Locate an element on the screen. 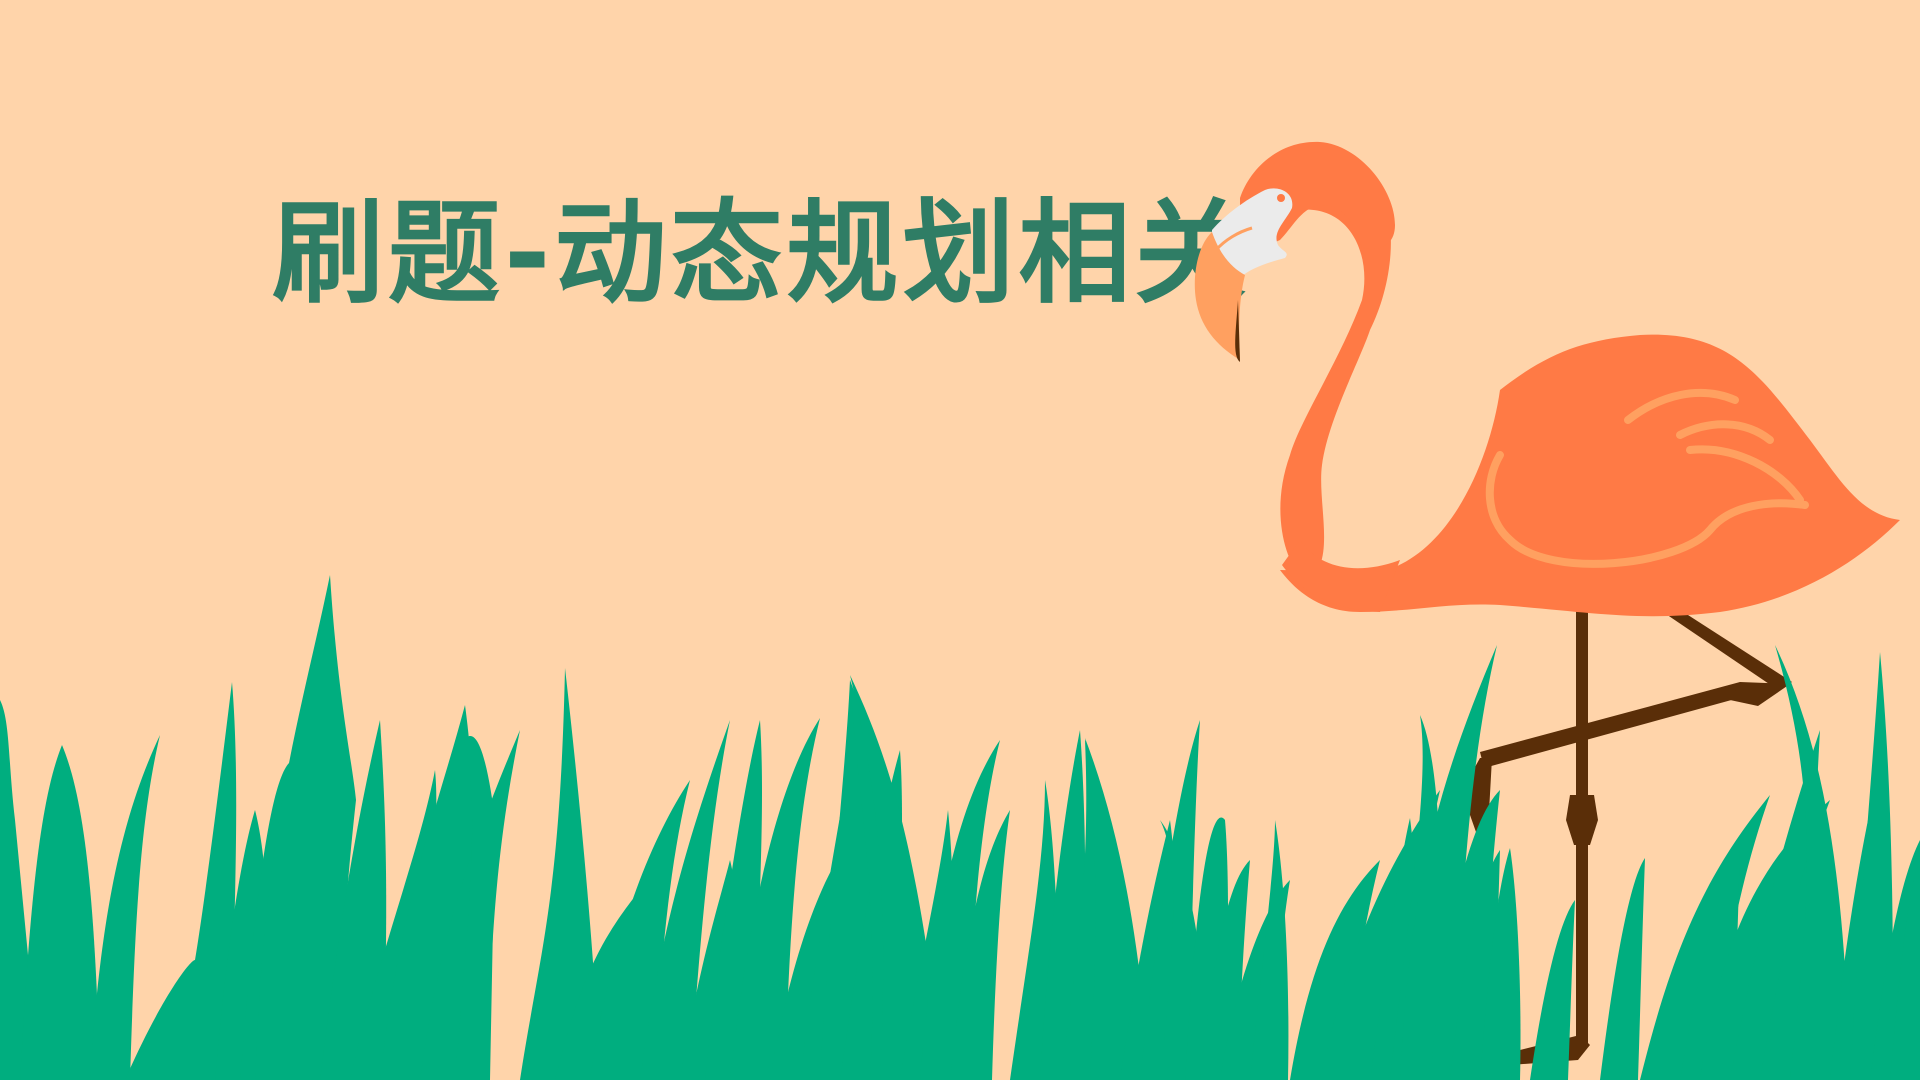  flamingo-face is located at coordinates (1252, 233).